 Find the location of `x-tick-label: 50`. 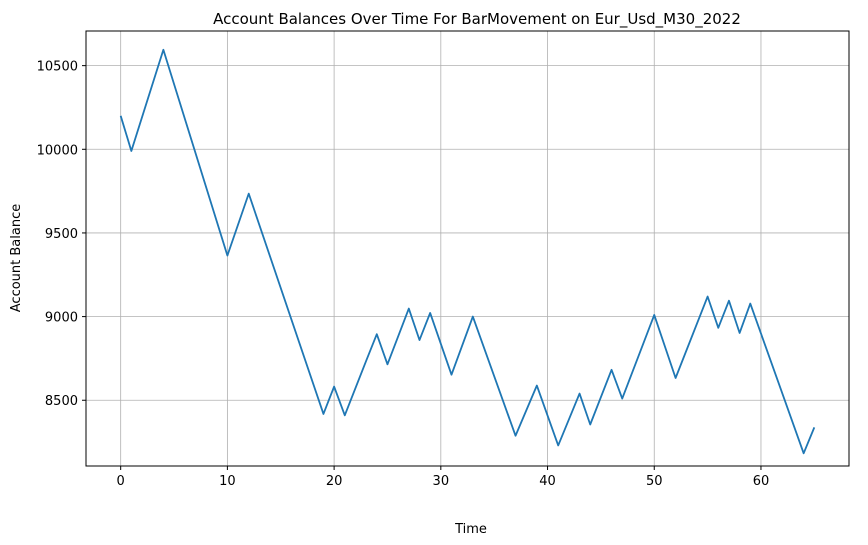

x-tick-label: 50 is located at coordinates (654, 481).